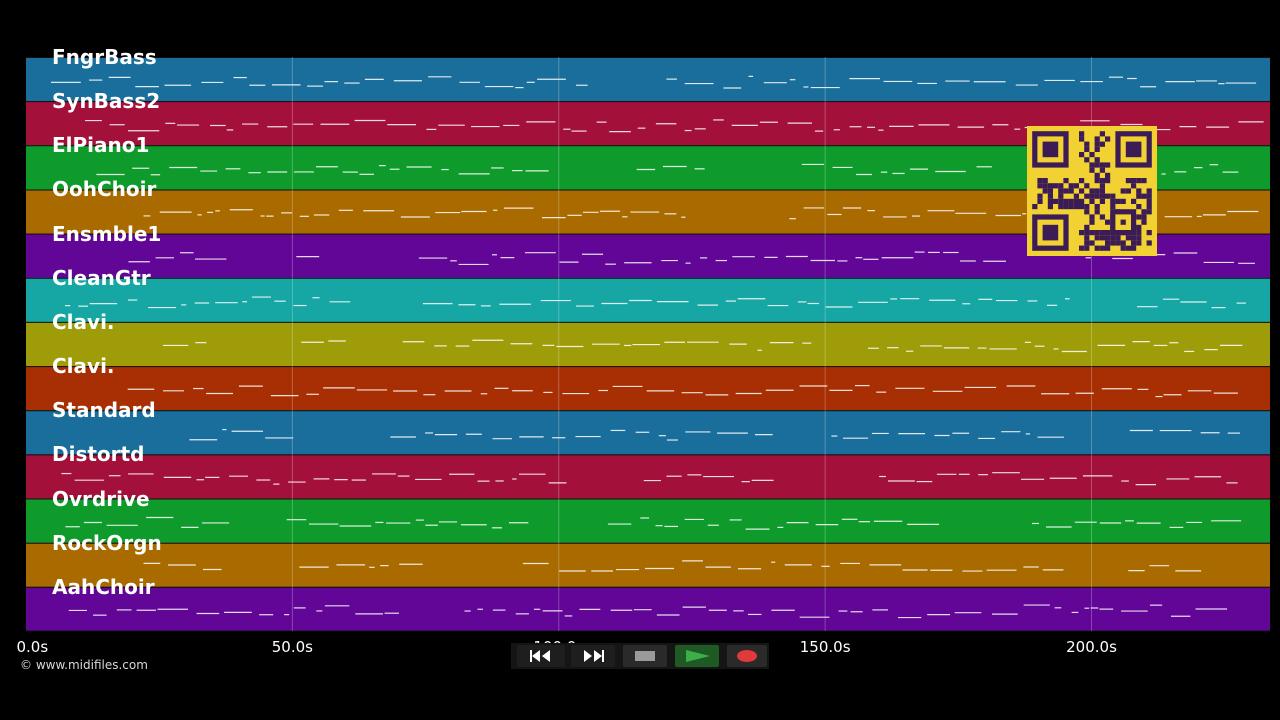 The height and width of the screenshot is (720, 1280). I want to click on track-label: Ovrdrive, so click(101, 498).